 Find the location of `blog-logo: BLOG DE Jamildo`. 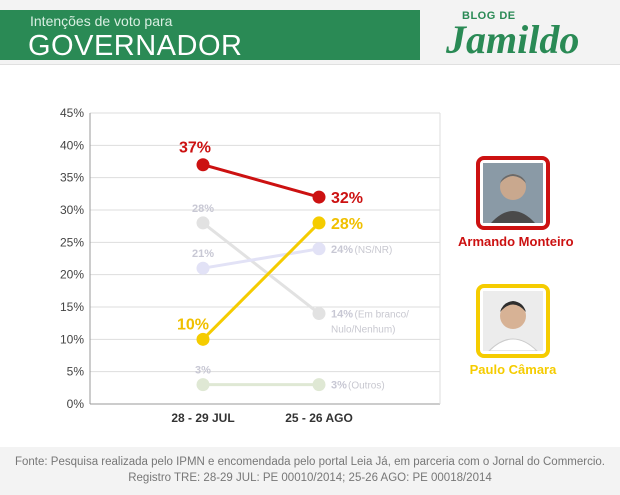

blog-logo: BLOG DE Jamildo is located at coordinates (521, 36).